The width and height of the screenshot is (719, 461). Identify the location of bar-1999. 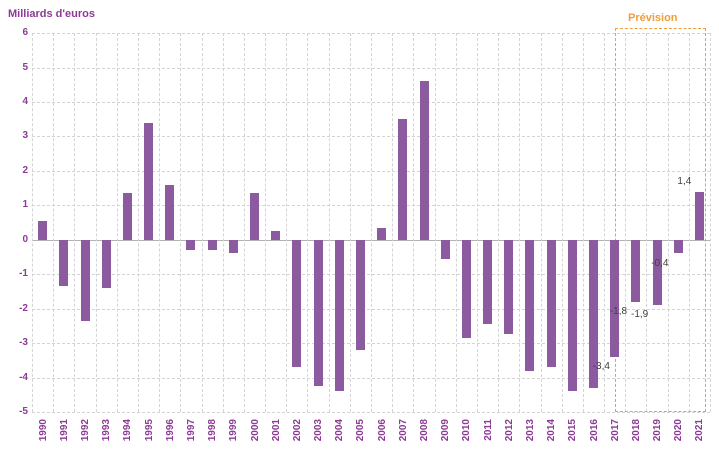
(233, 246).